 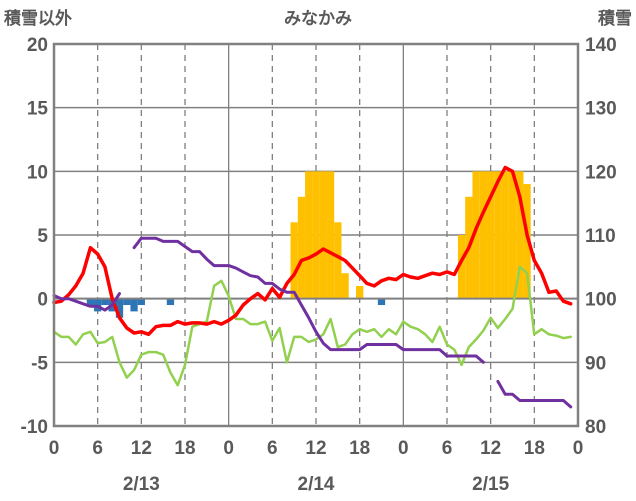 I want to click on right-tick-label: 90, so click(x=595, y=363).